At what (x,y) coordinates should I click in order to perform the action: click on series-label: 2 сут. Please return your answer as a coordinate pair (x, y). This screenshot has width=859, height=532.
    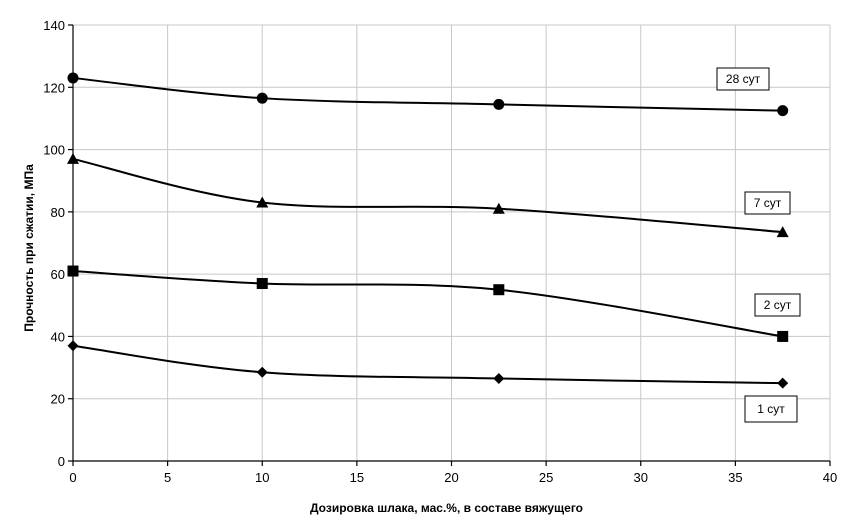
    Looking at the image, I should click on (778, 305).